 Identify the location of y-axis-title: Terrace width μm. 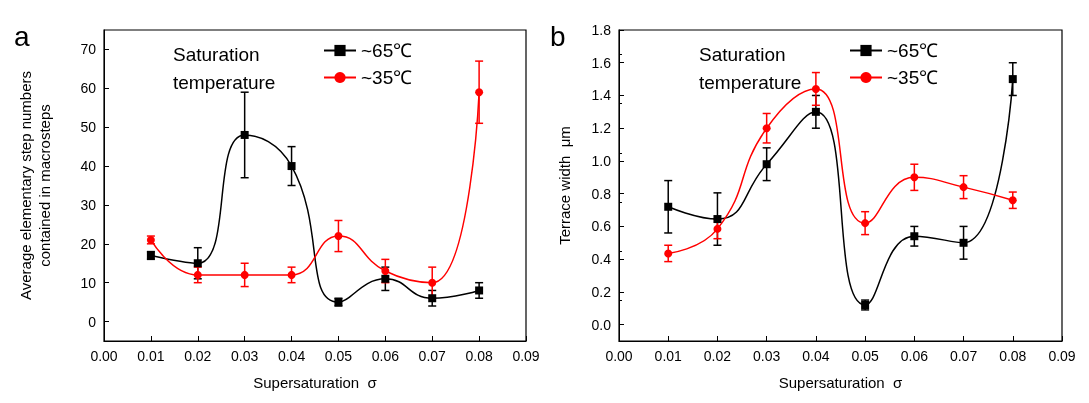
(564, 185).